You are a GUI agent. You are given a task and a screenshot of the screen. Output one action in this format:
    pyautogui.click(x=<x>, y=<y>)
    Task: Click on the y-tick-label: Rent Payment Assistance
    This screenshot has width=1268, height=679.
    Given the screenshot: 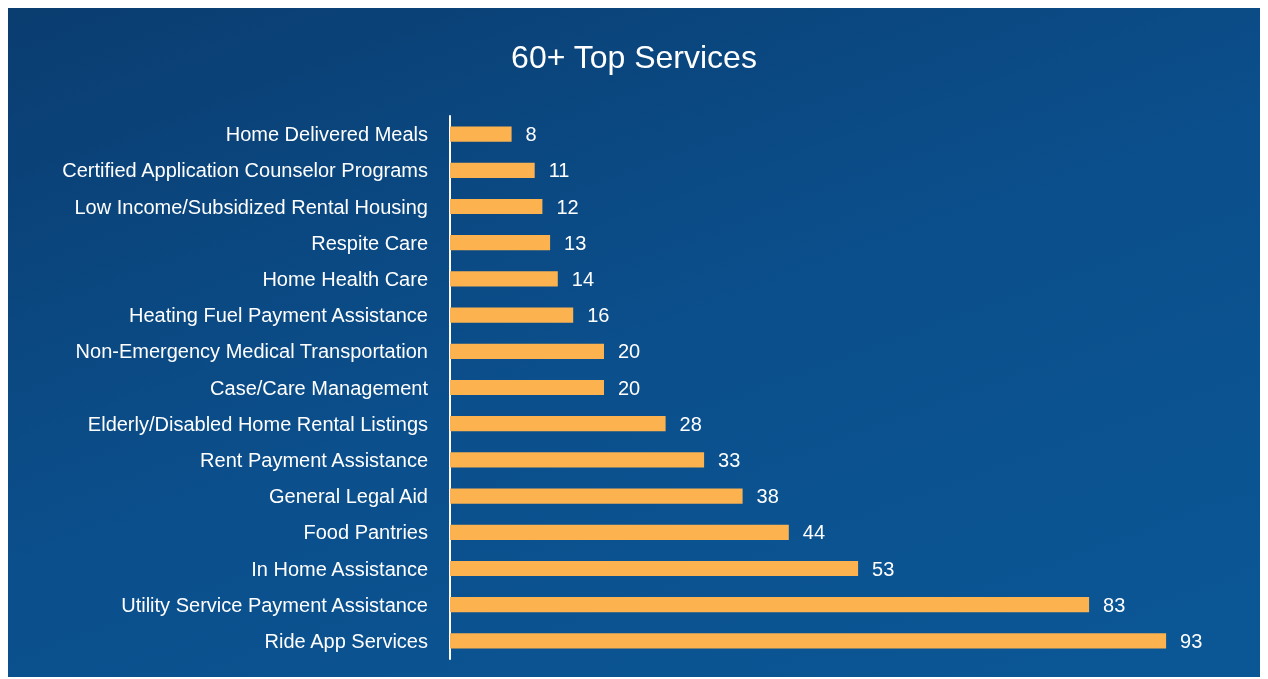 What is the action you would take?
    pyautogui.click(x=314, y=459)
    